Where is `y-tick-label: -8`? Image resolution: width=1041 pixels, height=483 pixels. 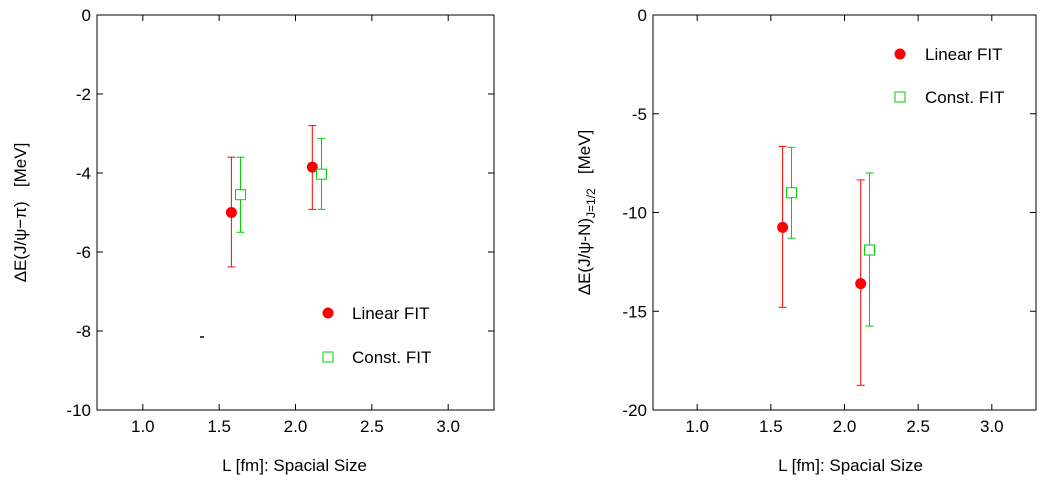 y-tick-label: -8 is located at coordinates (83, 331).